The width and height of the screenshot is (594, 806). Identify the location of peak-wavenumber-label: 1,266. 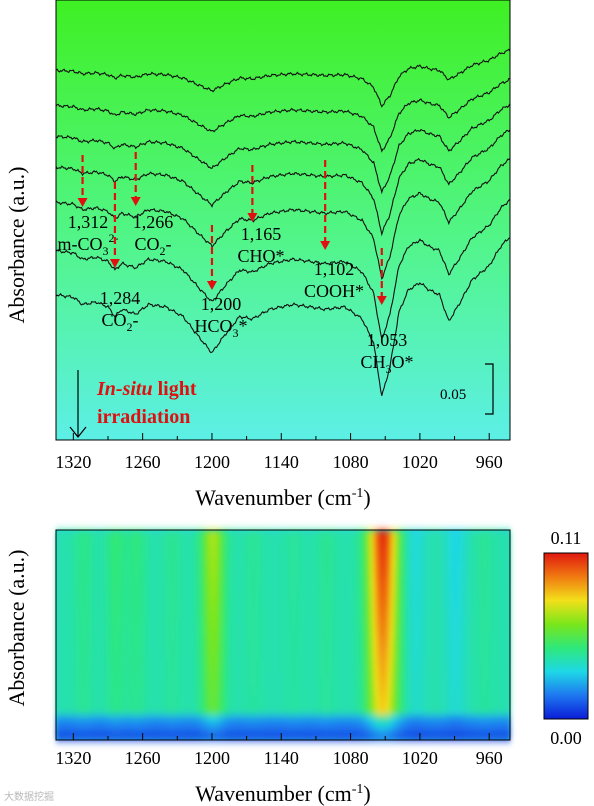
(153, 222).